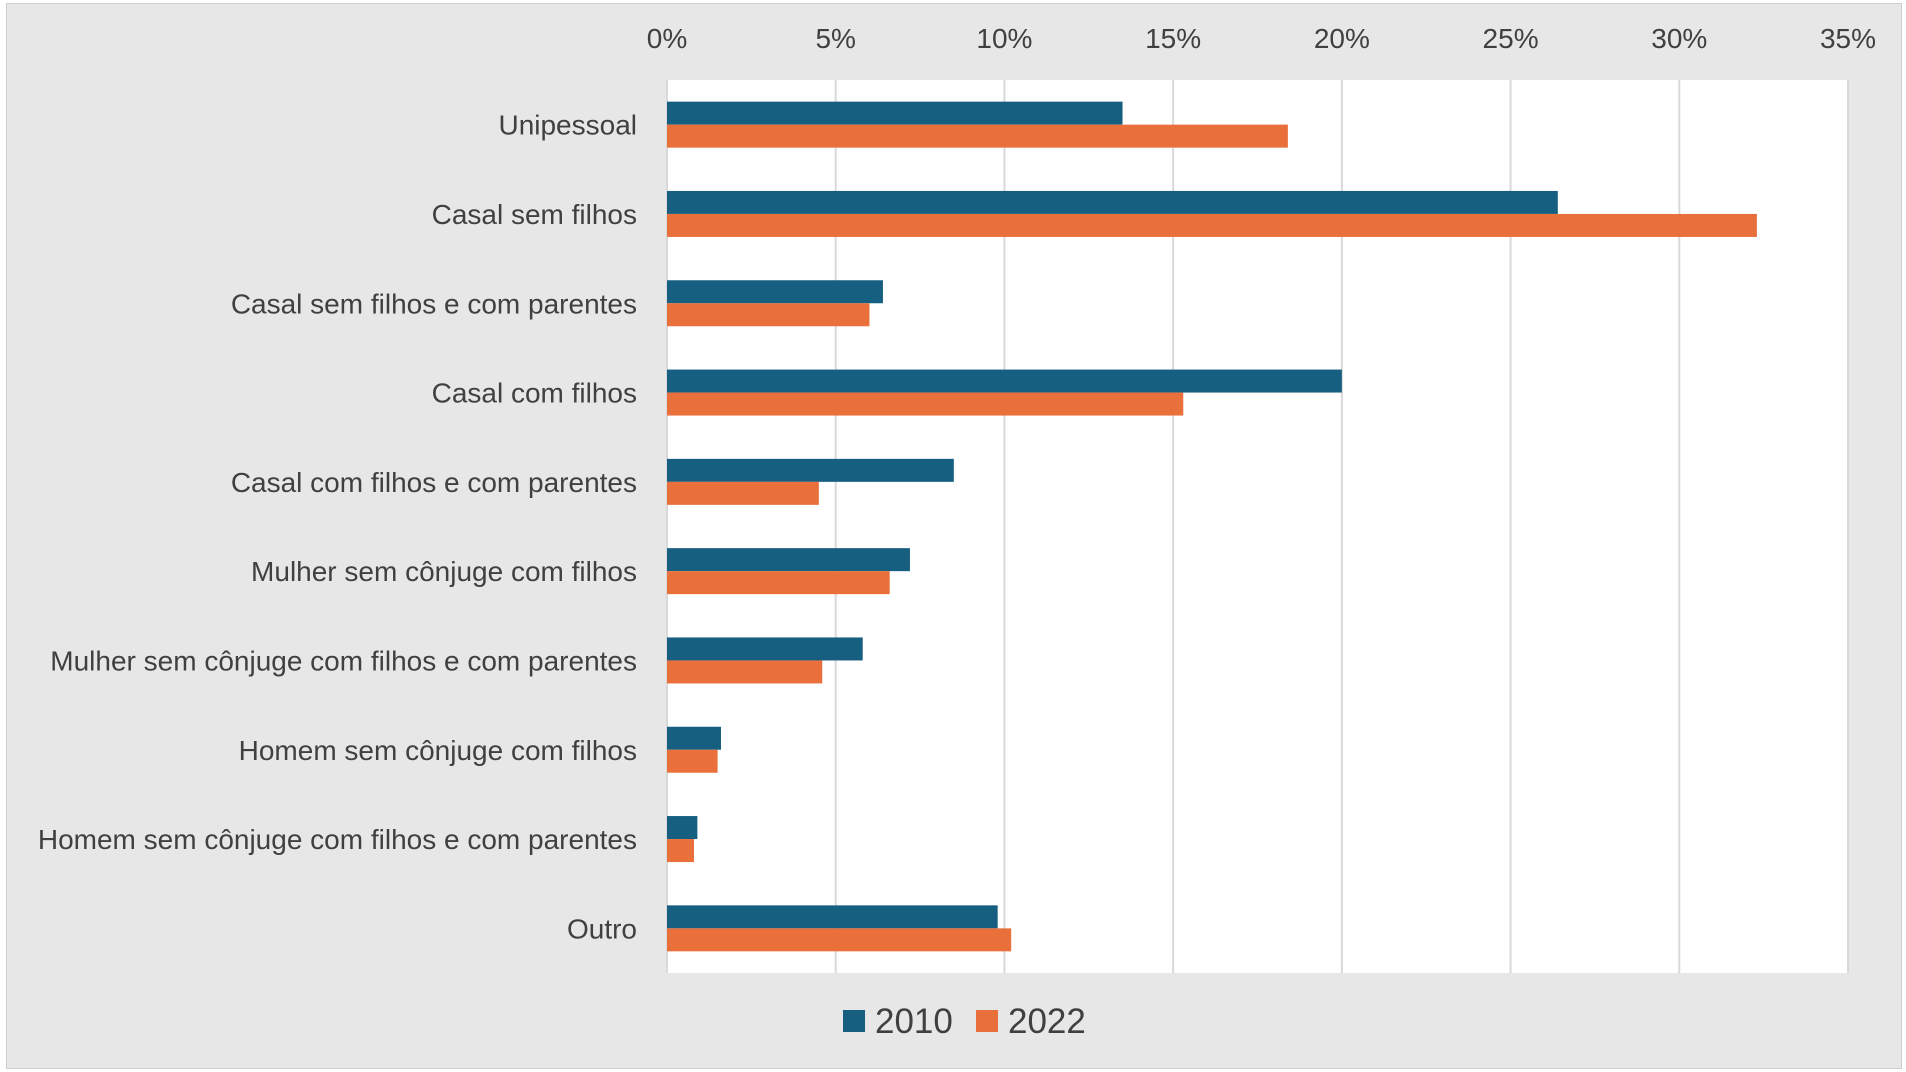  I want to click on category-label: Casal sem filhos e com parentes, so click(434, 303).